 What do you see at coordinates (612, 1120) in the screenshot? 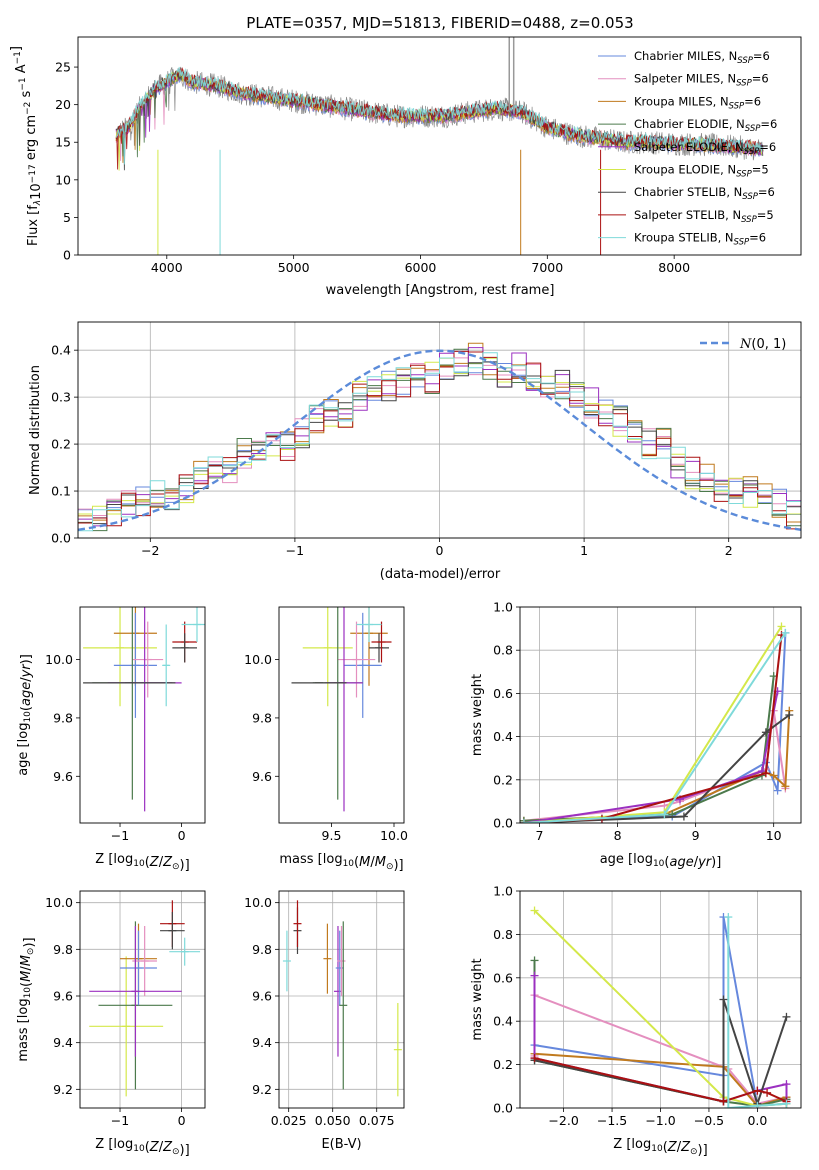
I see `x-tick-label: −1.5` at bounding box center [612, 1120].